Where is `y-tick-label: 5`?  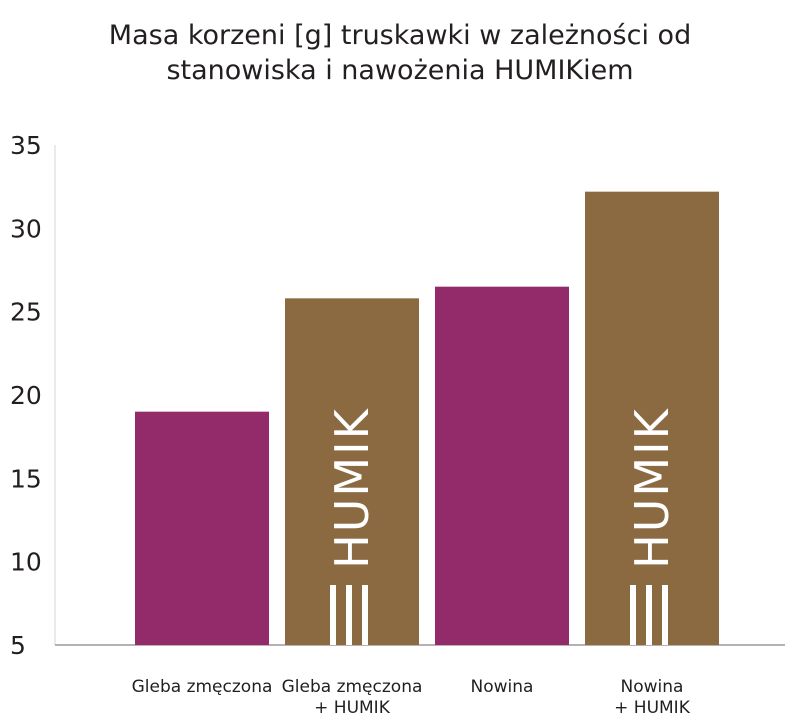
y-tick-label: 5 is located at coordinates (18, 645).